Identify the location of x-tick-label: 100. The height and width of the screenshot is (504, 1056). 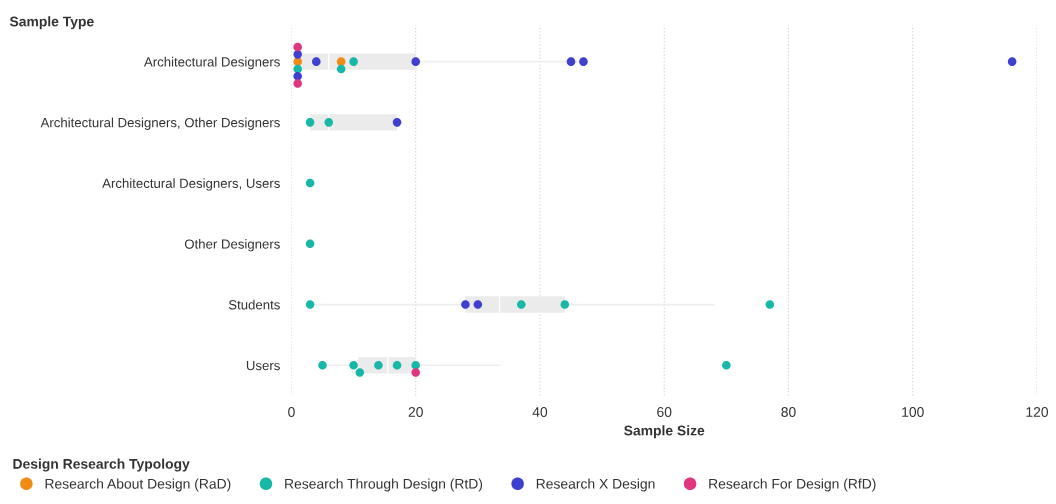
(913, 412).